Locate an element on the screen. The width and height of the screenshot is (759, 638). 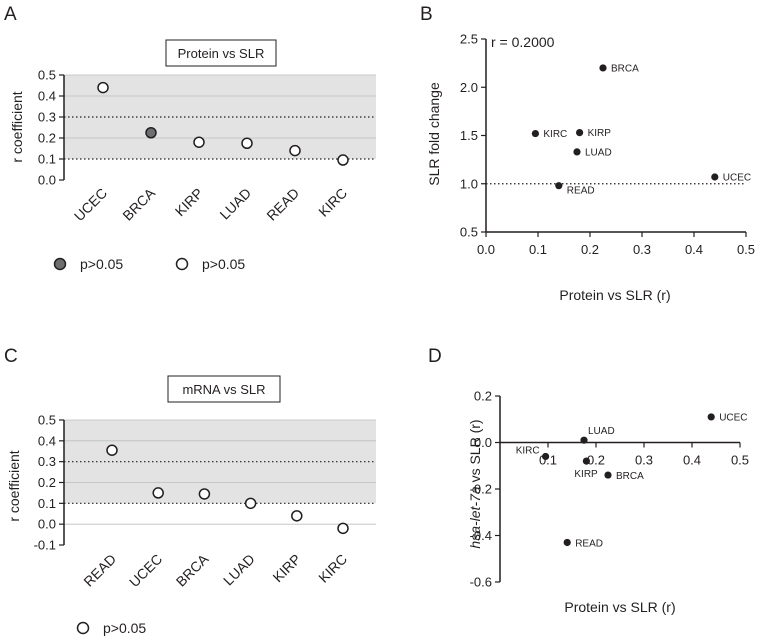
panel-letter-c: C is located at coordinates (11, 356).